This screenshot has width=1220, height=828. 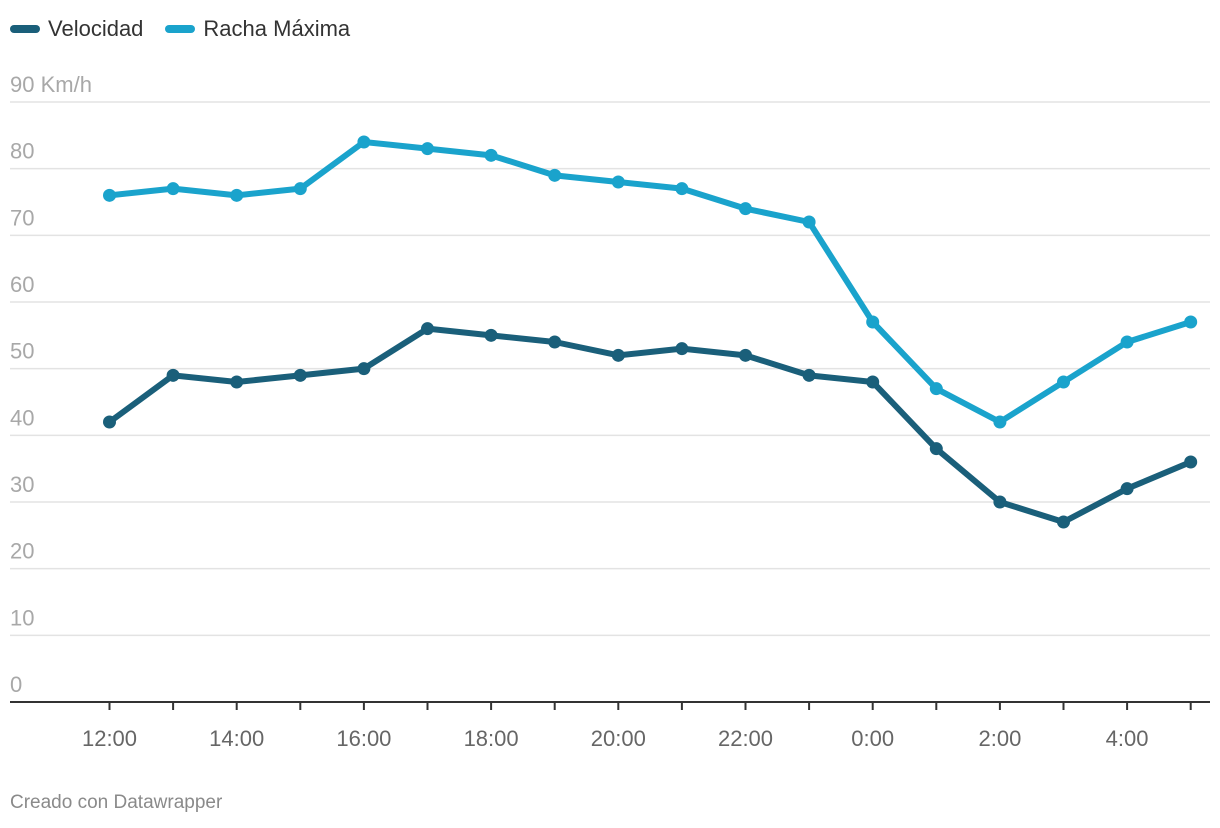 I want to click on legend-item-racha-maxima: Racha Máxima, so click(x=257, y=29).